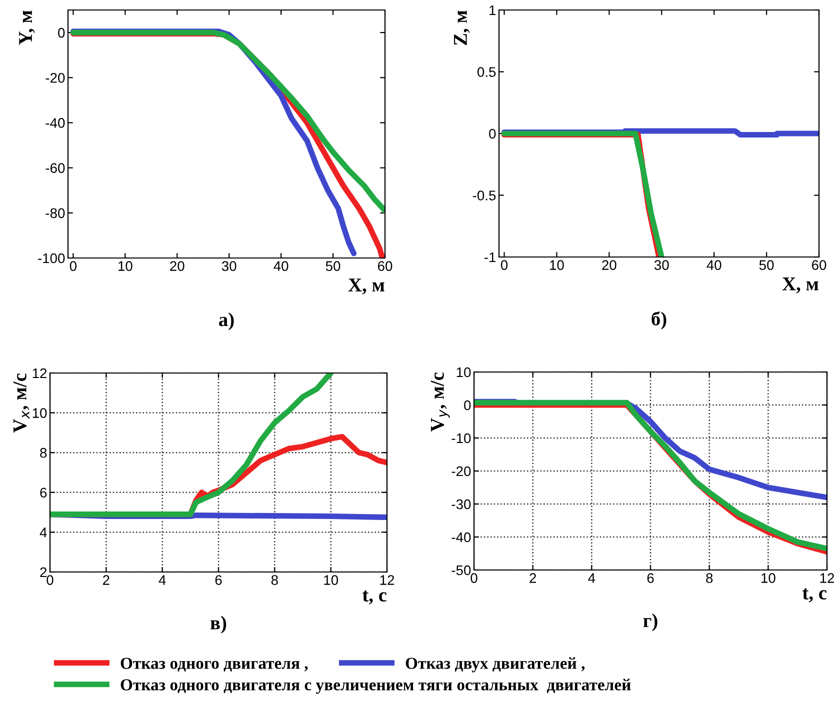 The width and height of the screenshot is (837, 701). What do you see at coordinates (490, 257) in the screenshot?
I see `y-tick-label: -1` at bounding box center [490, 257].